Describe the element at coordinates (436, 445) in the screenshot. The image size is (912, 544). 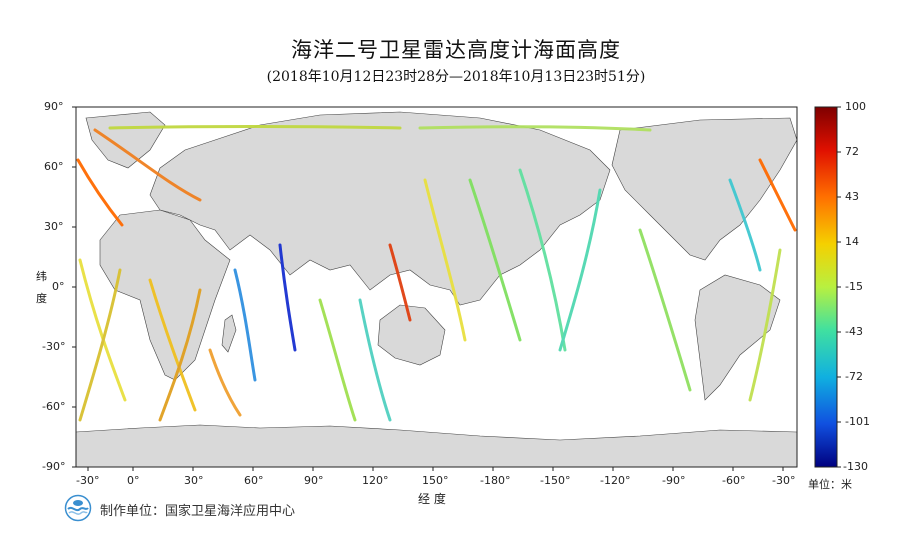
I see `antarctica-land` at that location.